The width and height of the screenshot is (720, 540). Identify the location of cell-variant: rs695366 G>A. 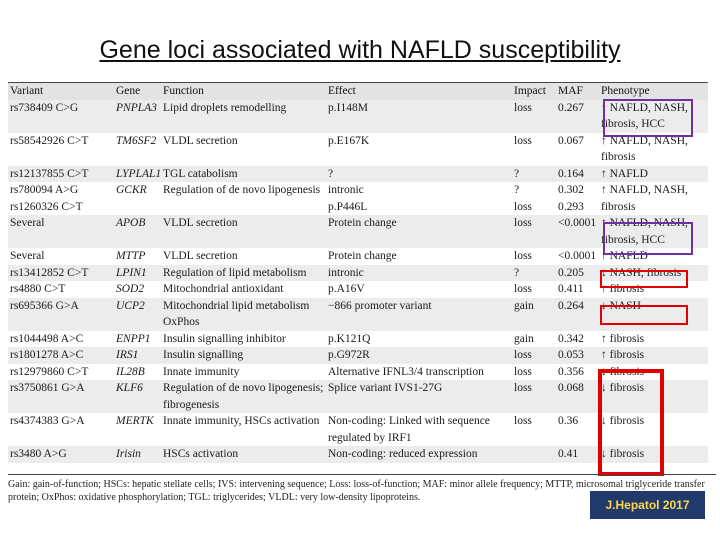
(61, 314).